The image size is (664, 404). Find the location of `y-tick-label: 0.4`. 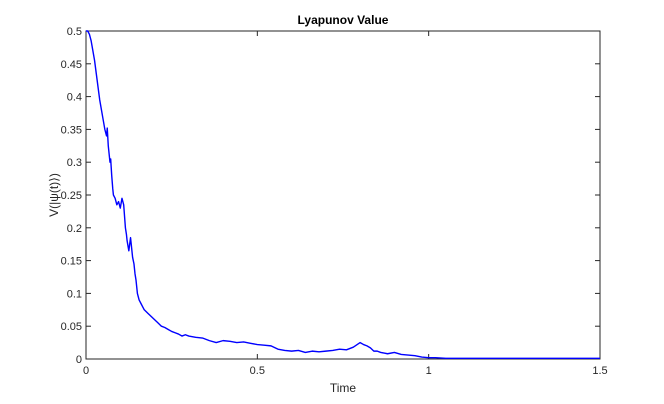

y-tick-label: 0.4 is located at coordinates (74, 98).